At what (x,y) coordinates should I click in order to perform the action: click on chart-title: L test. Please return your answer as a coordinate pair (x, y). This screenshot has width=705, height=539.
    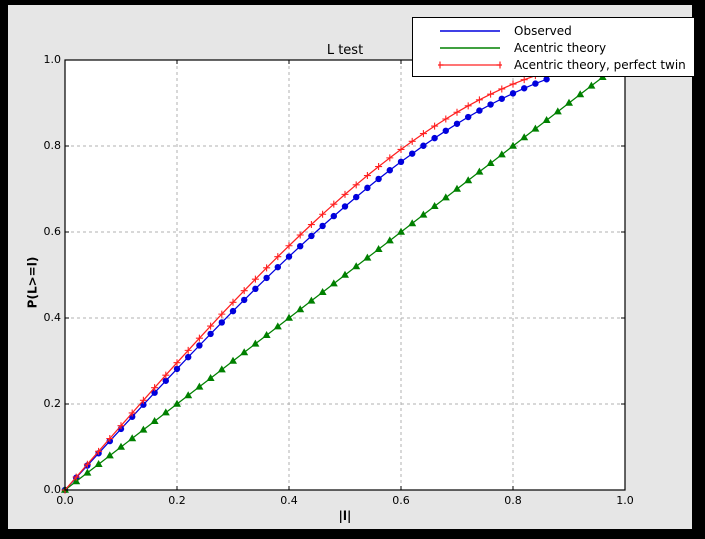
    Looking at the image, I should click on (345, 50).